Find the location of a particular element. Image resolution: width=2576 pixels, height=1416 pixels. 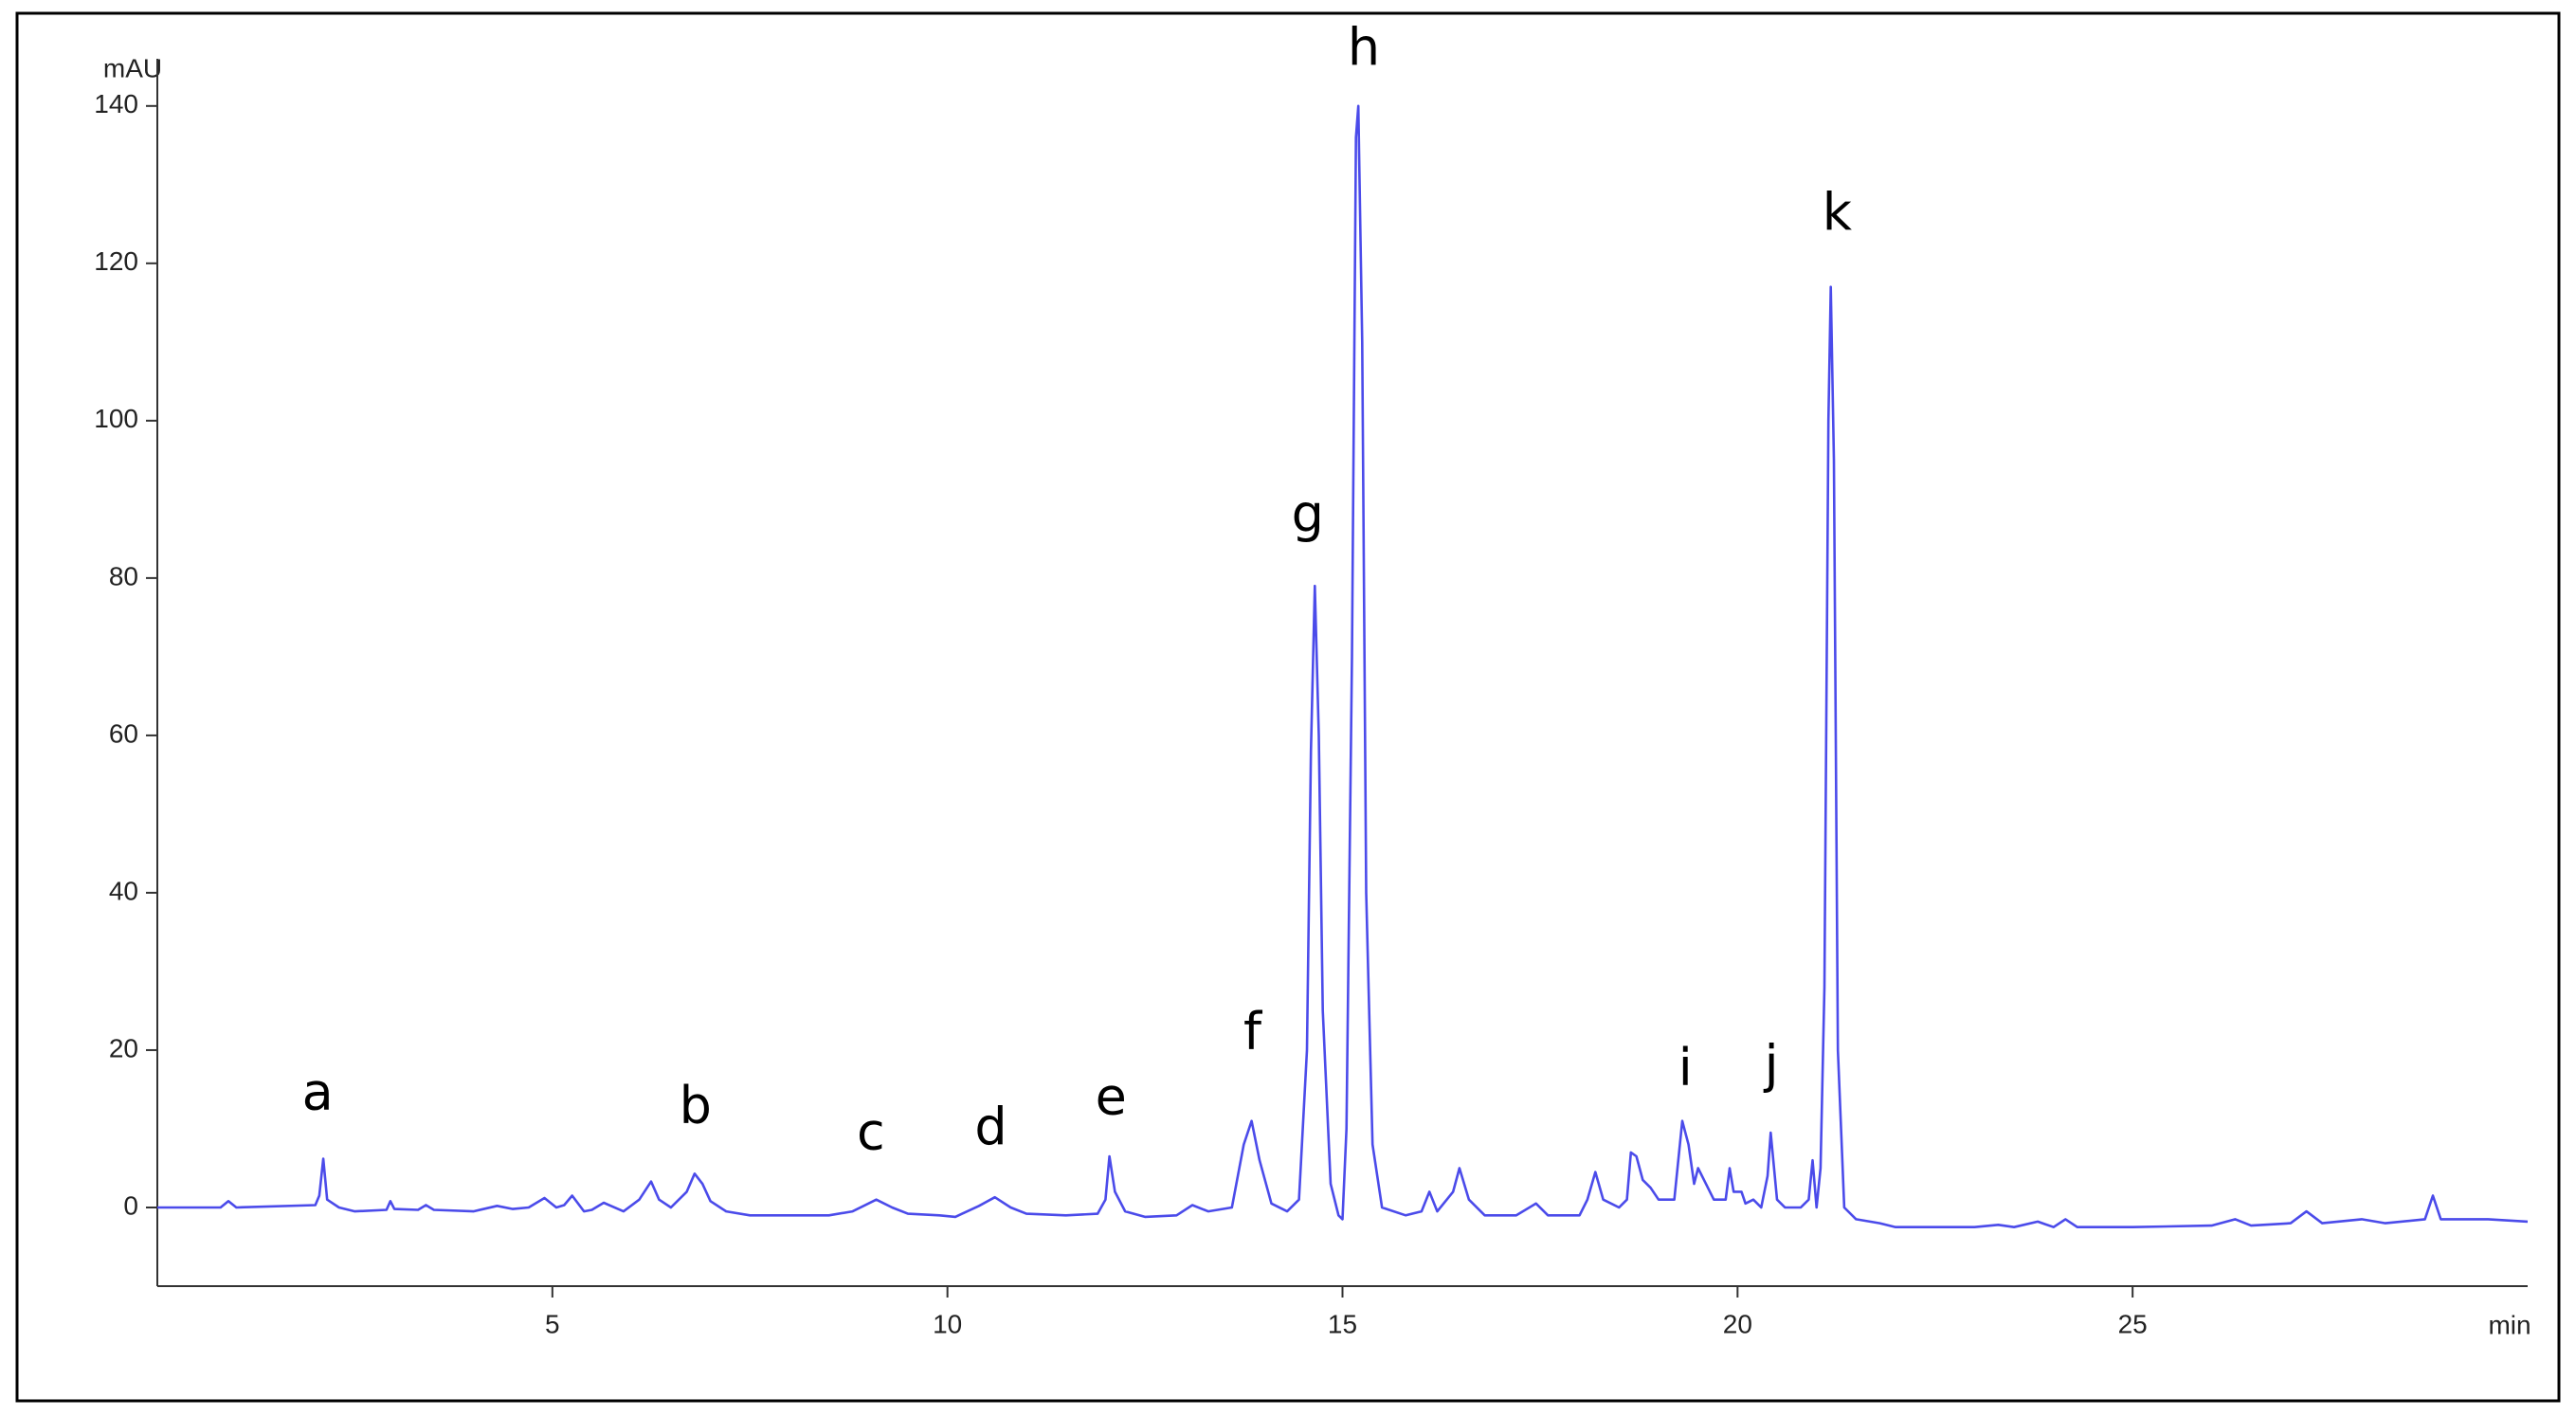

x-tick-label: 10 is located at coordinates (947, 1323).